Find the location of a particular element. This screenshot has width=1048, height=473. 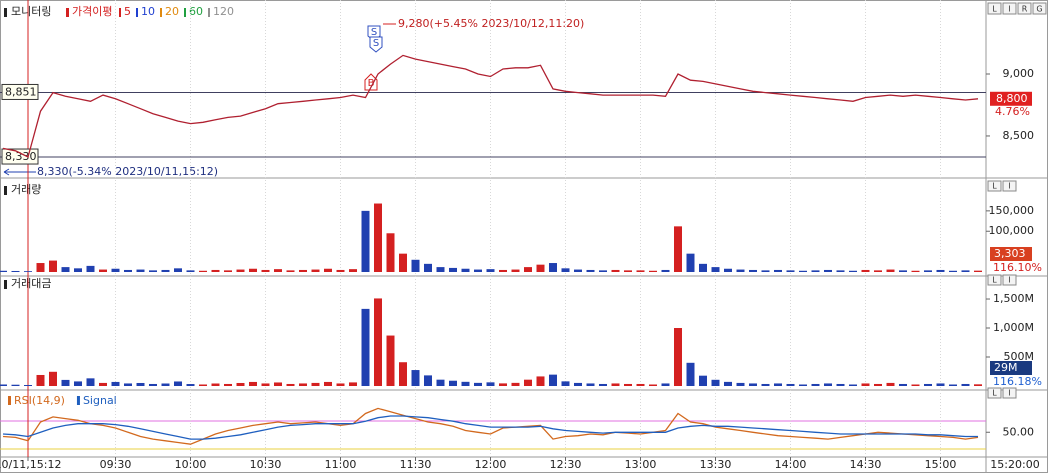

sell-marker: S is located at coordinates (374, 32).